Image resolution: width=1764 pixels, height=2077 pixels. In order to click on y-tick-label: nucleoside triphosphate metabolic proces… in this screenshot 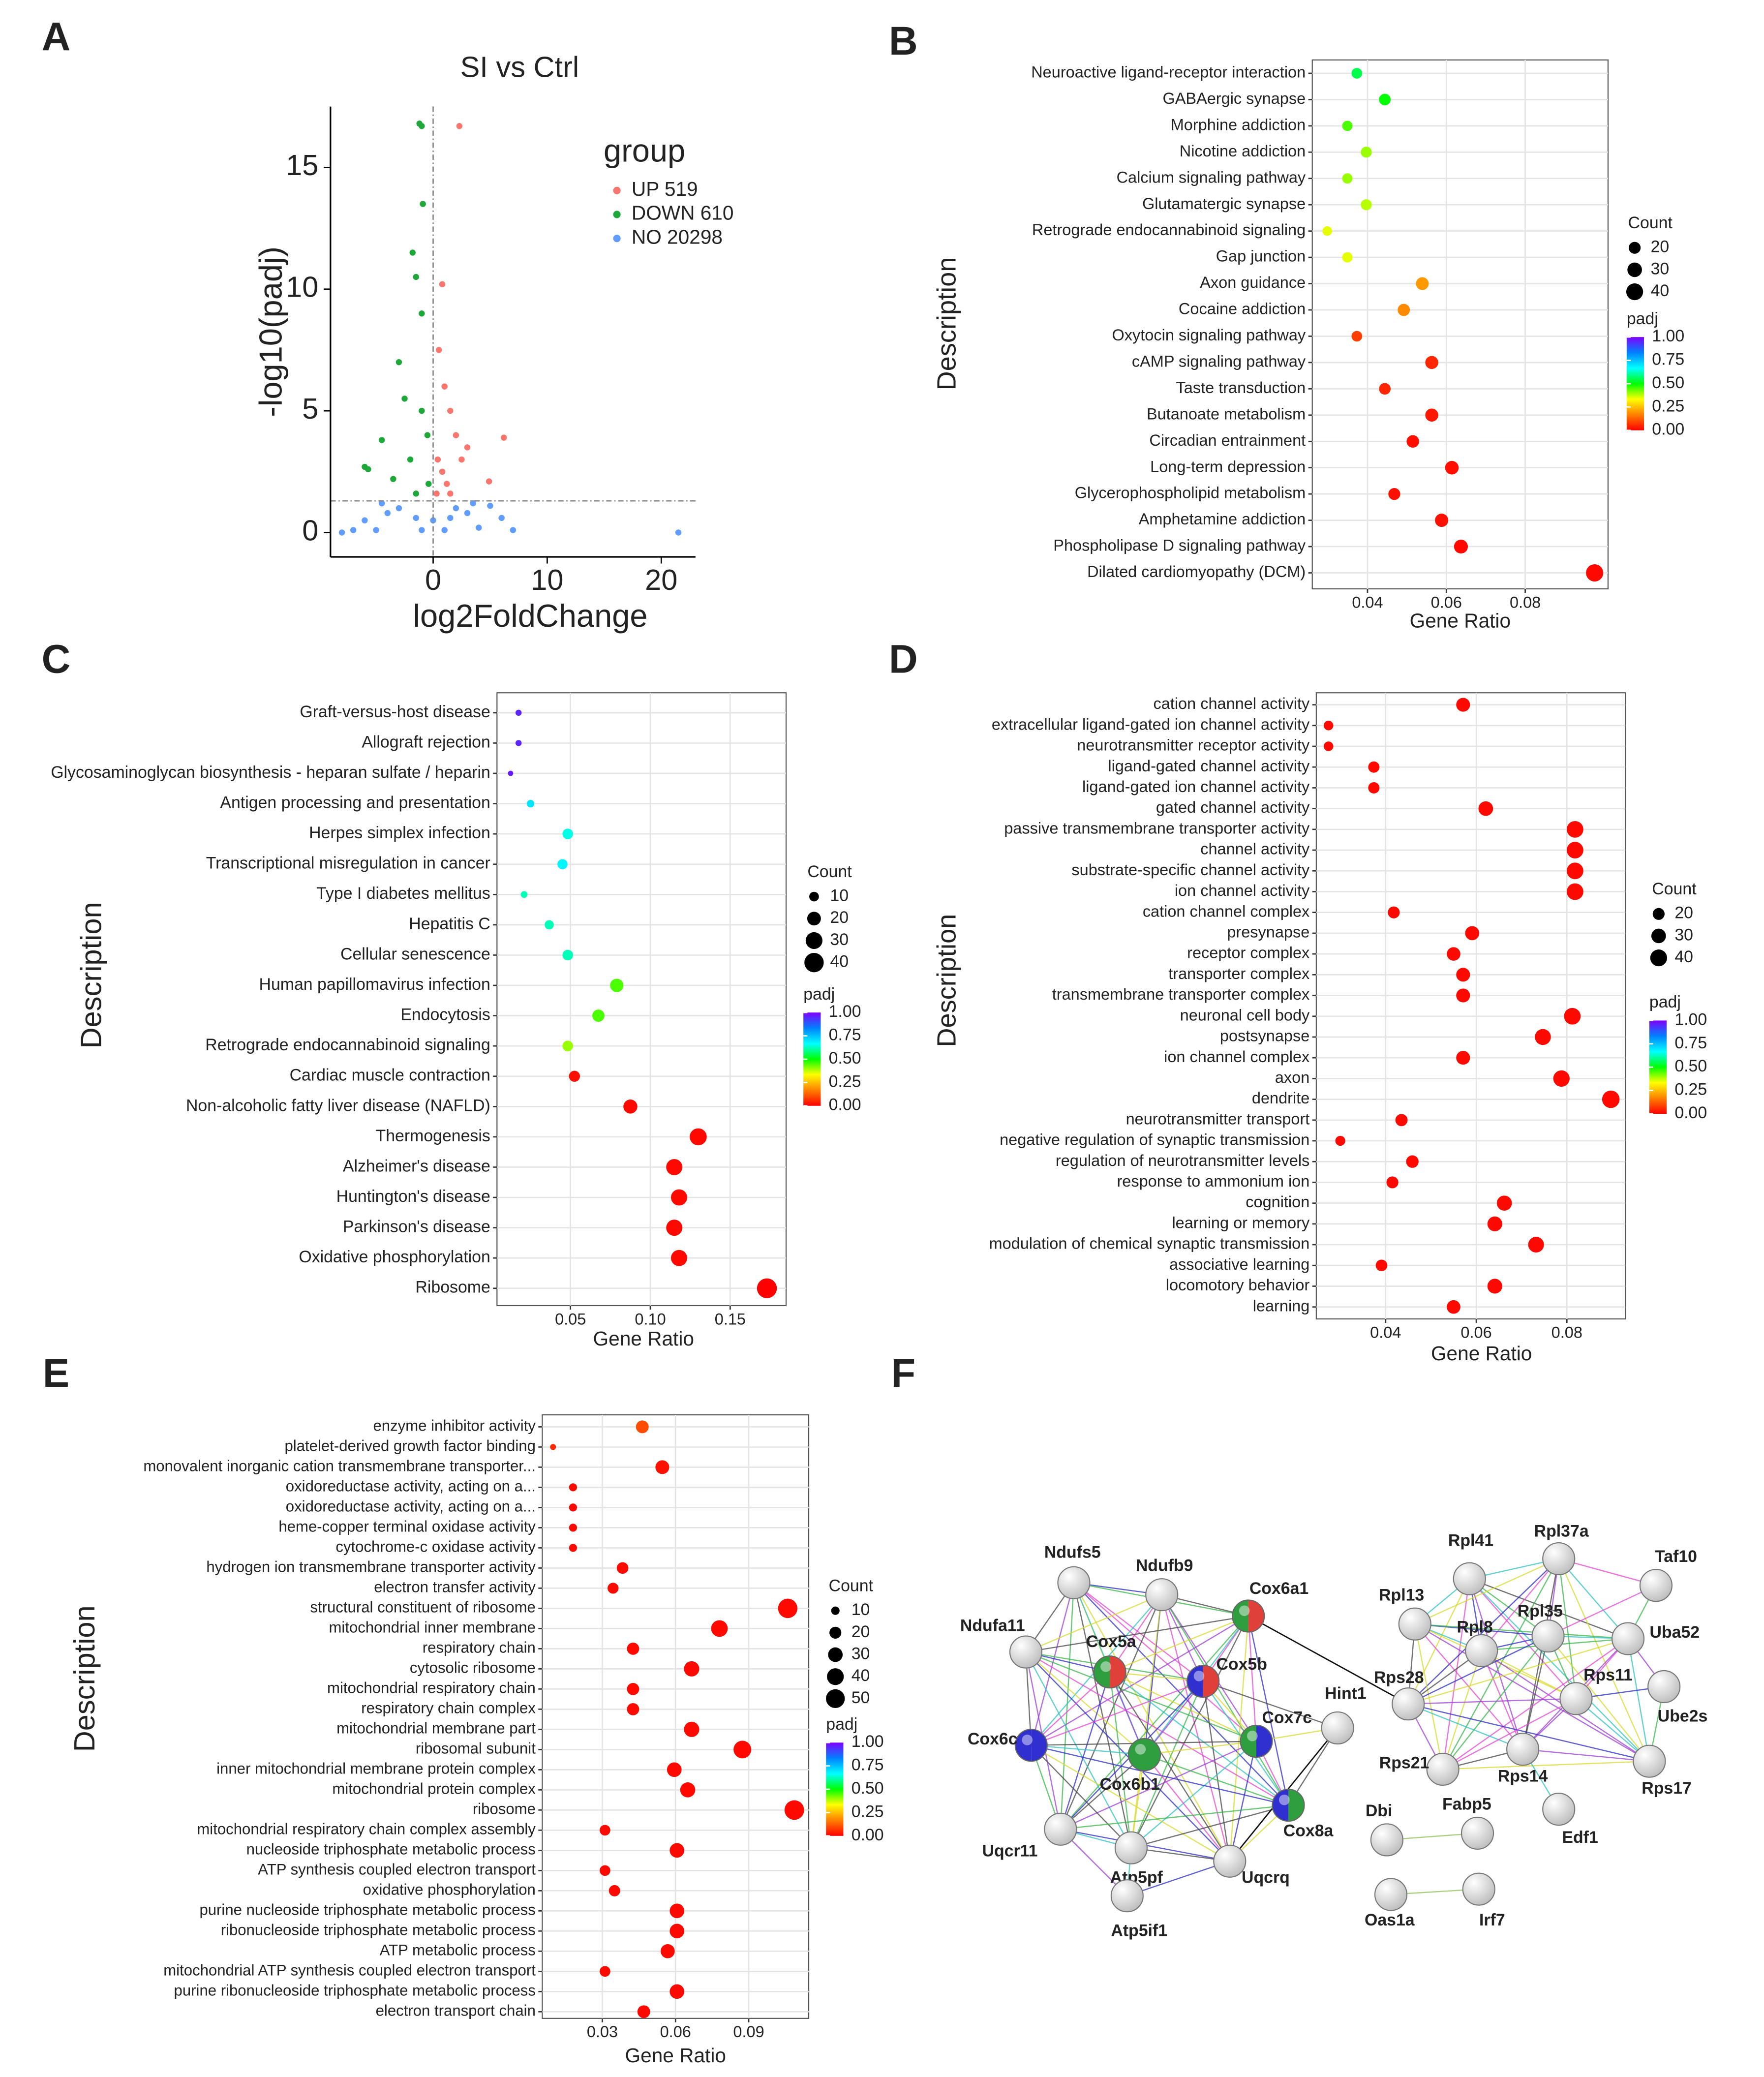, I will do `click(391, 1850)`.